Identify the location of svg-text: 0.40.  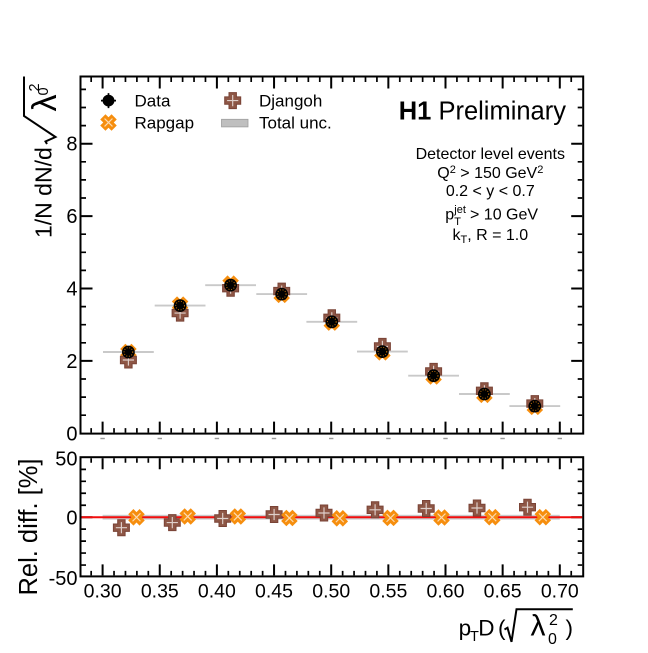
(217, 592).